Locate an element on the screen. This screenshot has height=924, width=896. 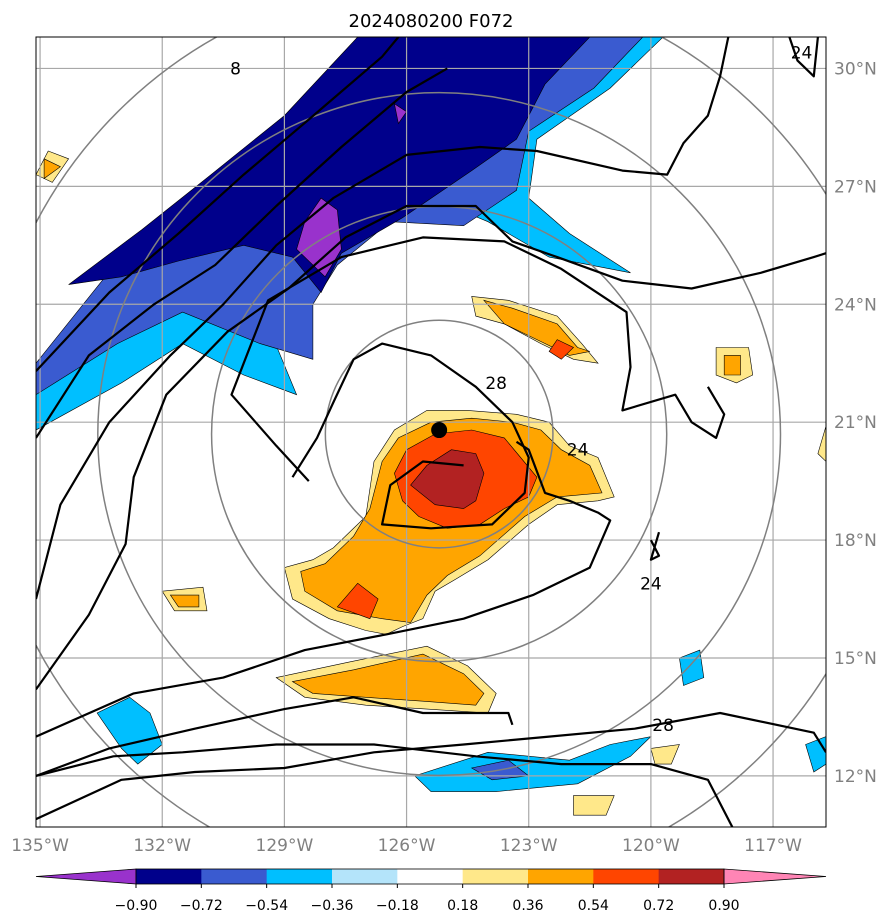
x-tick-label: 132°W is located at coordinates (162, 846).